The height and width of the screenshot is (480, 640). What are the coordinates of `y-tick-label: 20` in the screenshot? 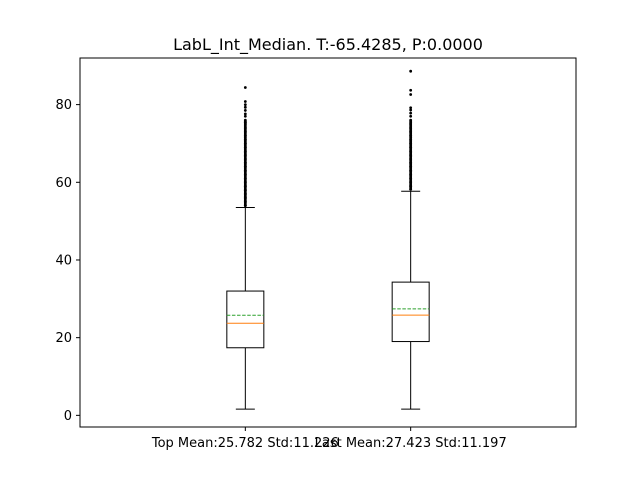 It's located at (63, 338).